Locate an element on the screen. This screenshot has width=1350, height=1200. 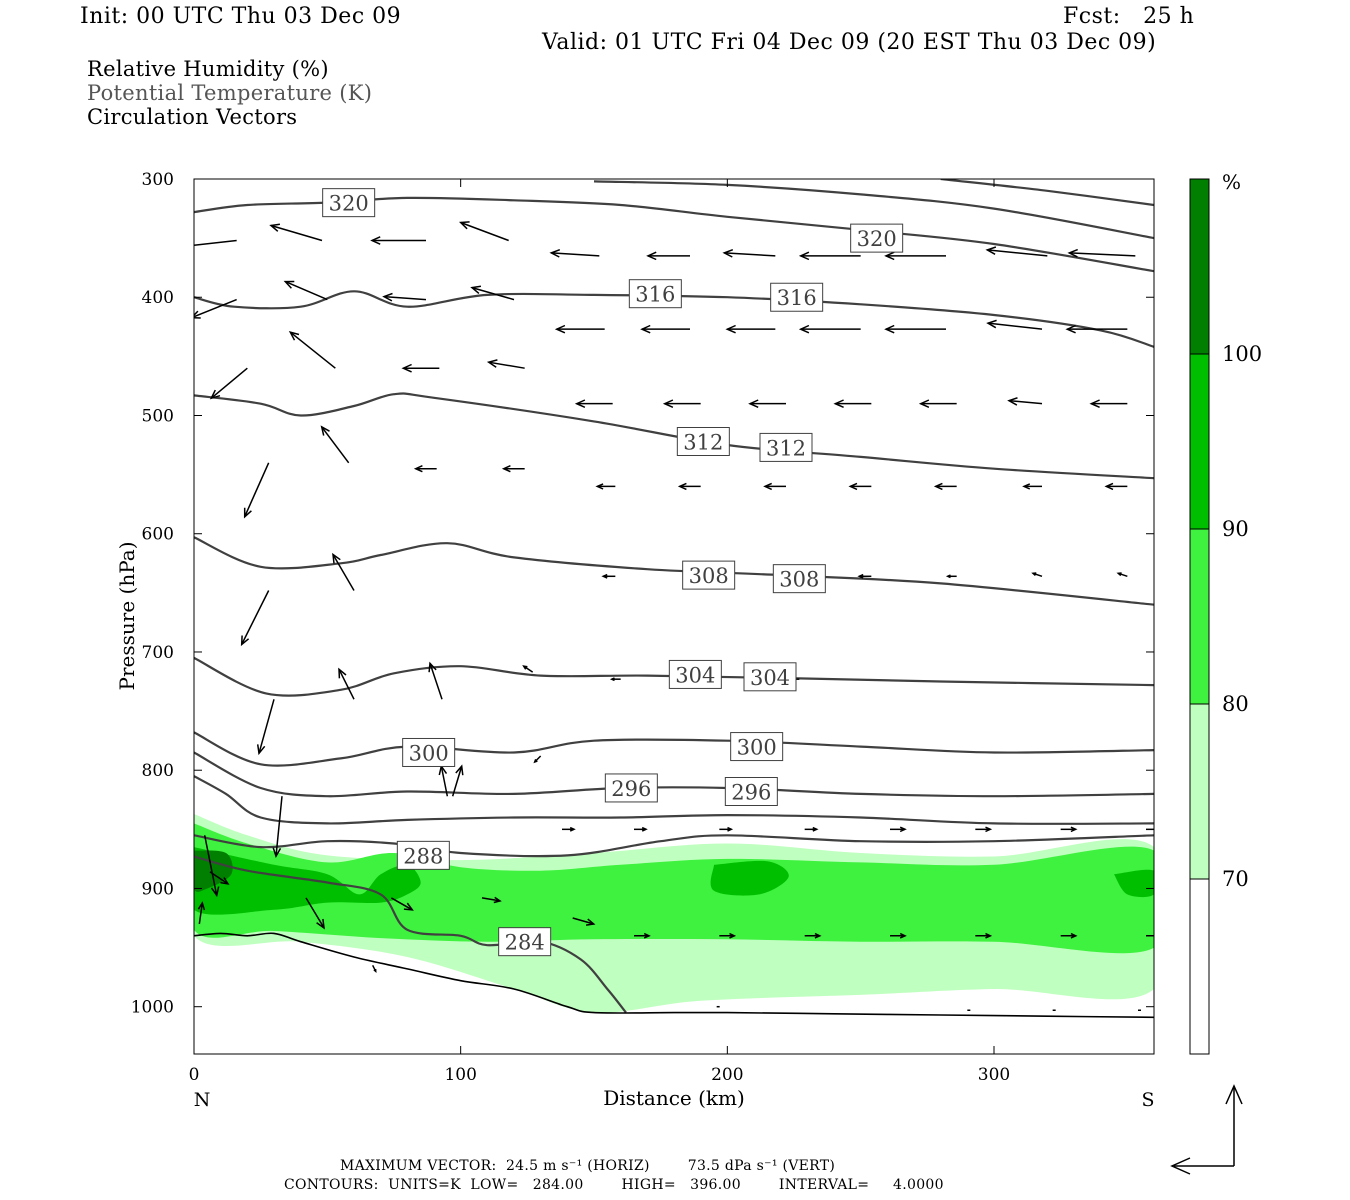
contour-label: 300 is located at coordinates (757, 747).